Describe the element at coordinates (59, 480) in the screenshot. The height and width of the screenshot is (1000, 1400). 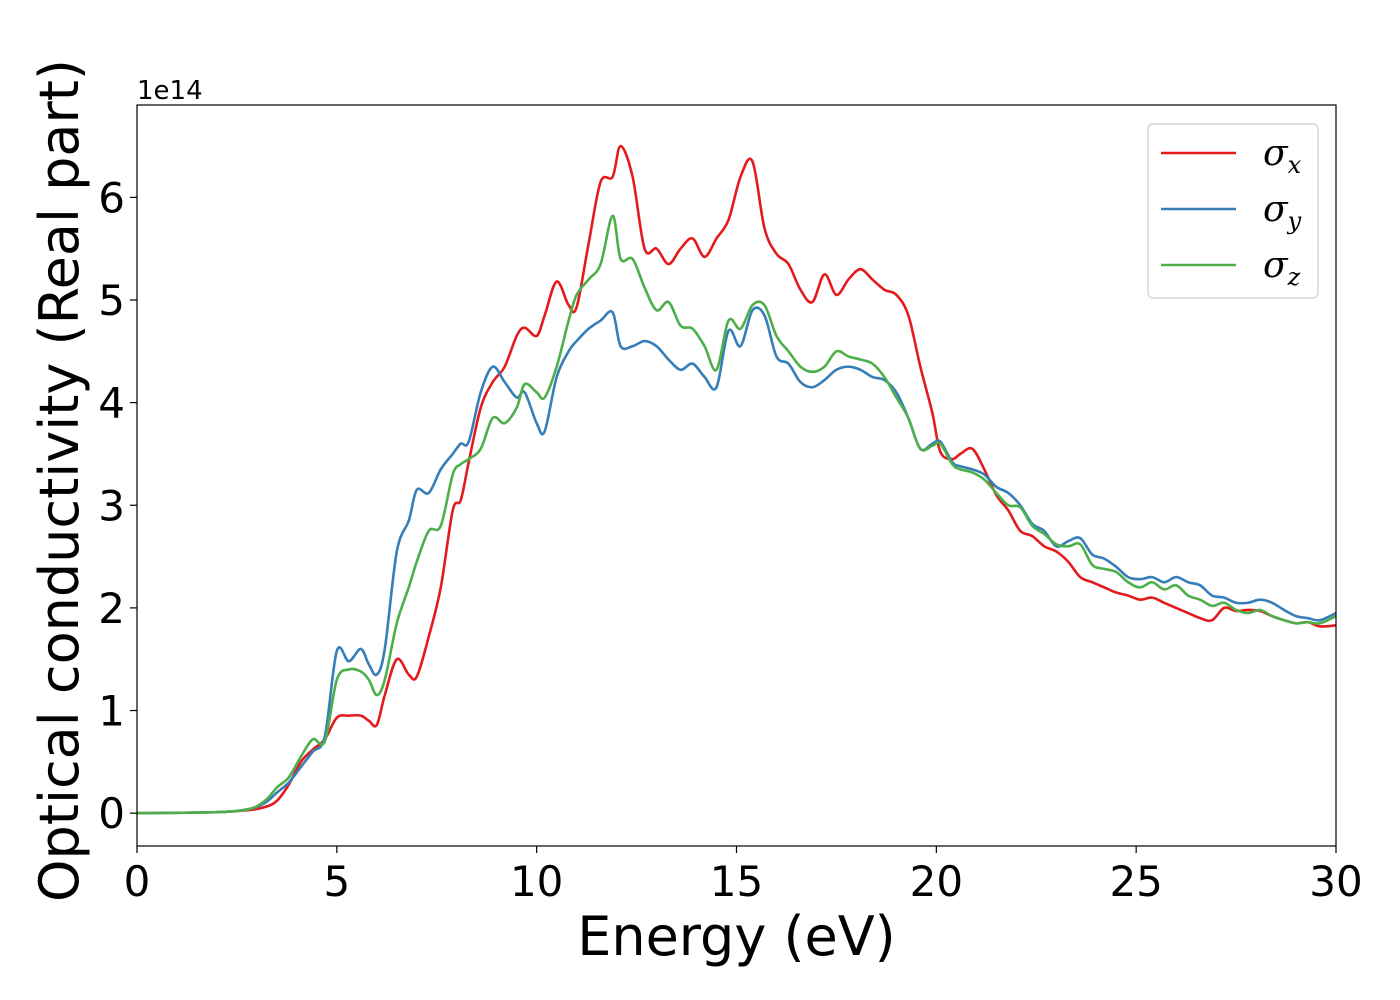
I see `y-axis-title: Optical conductivity (Real part)` at that location.